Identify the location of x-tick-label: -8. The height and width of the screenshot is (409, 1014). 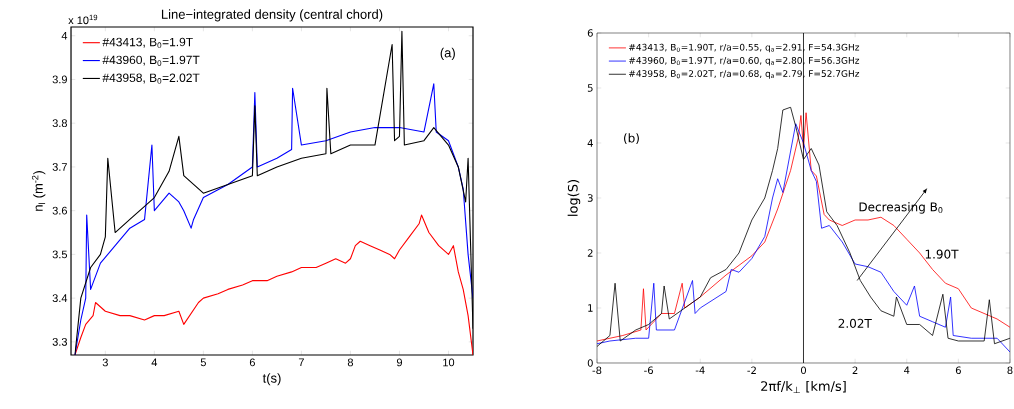
(597, 370).